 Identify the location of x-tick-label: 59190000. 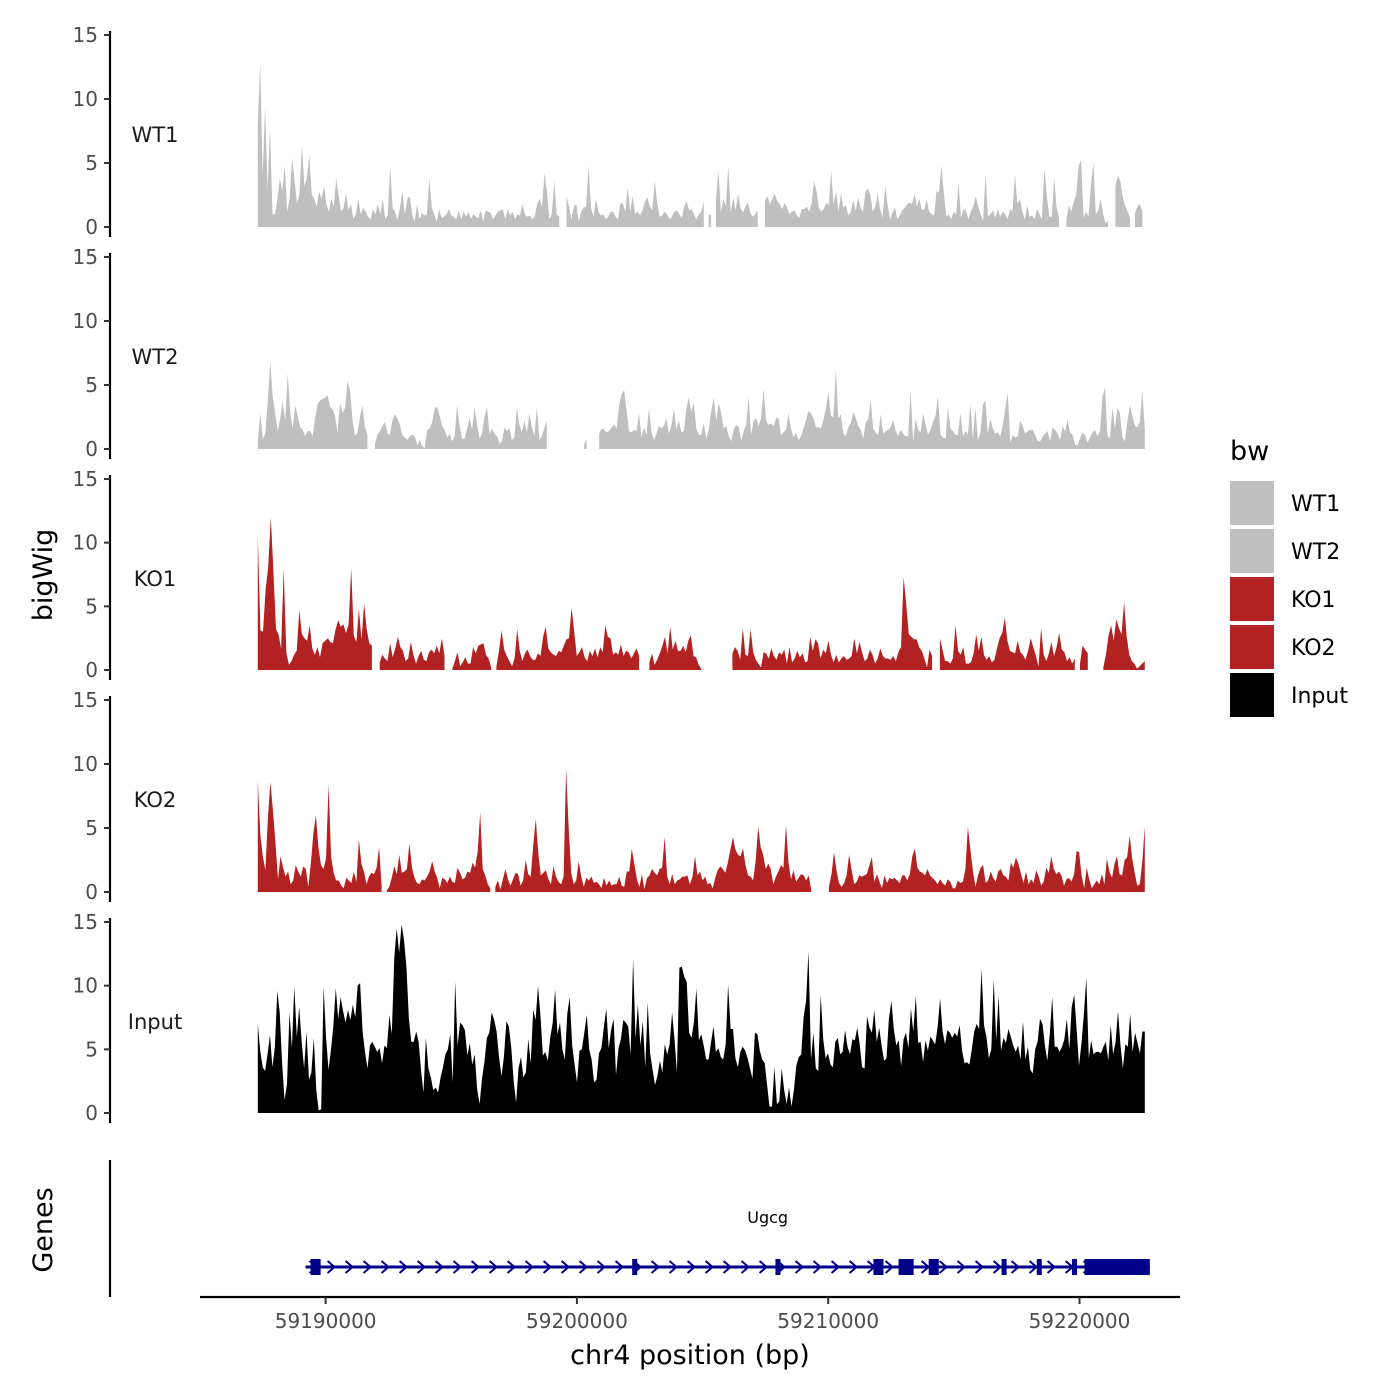
(326, 1321).